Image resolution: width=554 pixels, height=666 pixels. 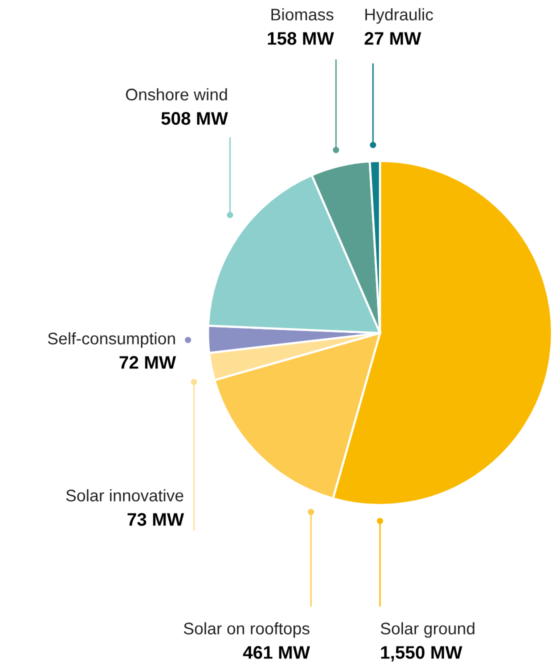 I want to click on data-label: 72 MW, so click(x=148, y=362).